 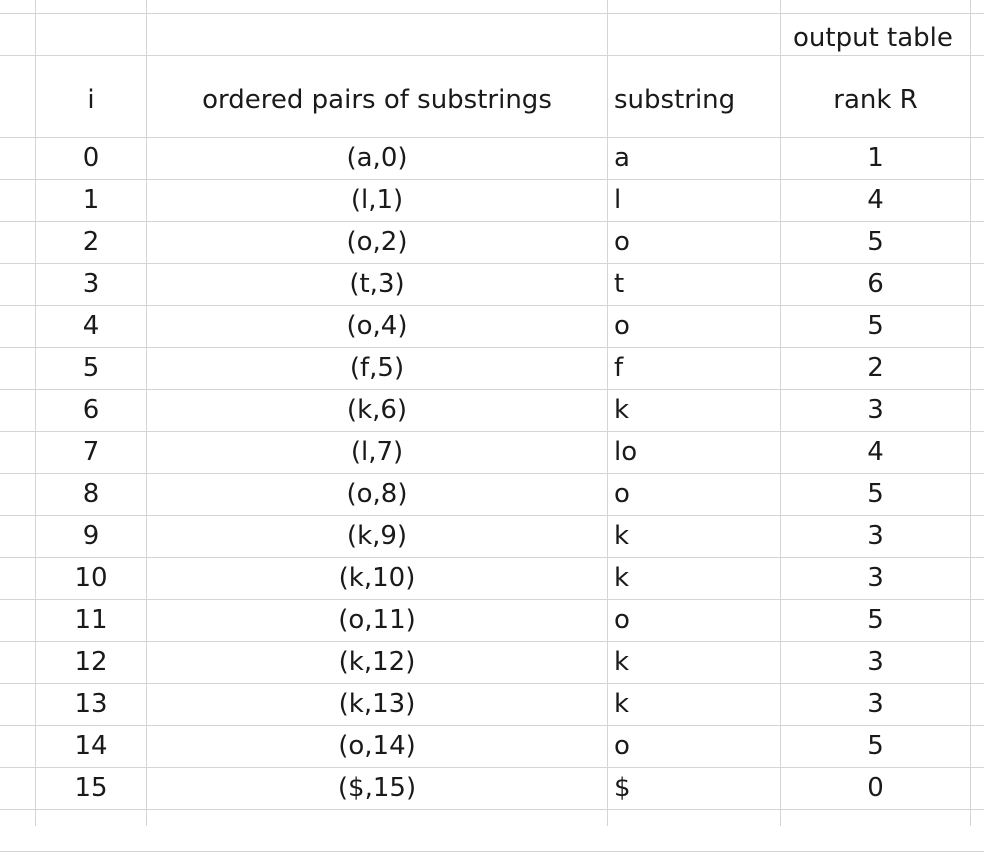 I want to click on row-index-cell: 15, so click(x=91, y=788).